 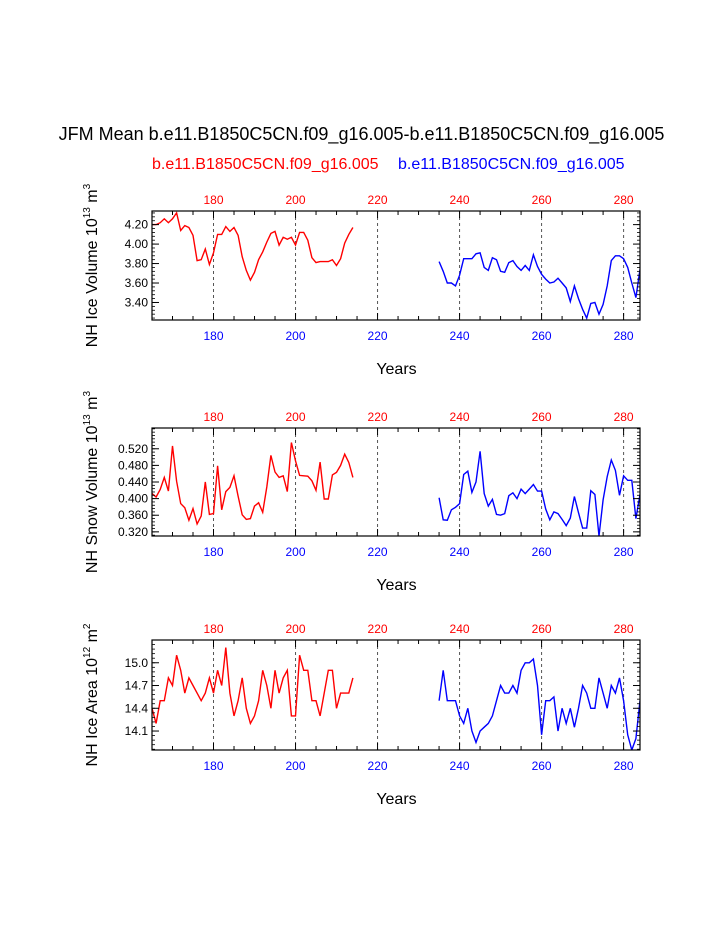 I want to click on y-axis-title: NH Ice Area 1012 m2, so click(x=91, y=694).